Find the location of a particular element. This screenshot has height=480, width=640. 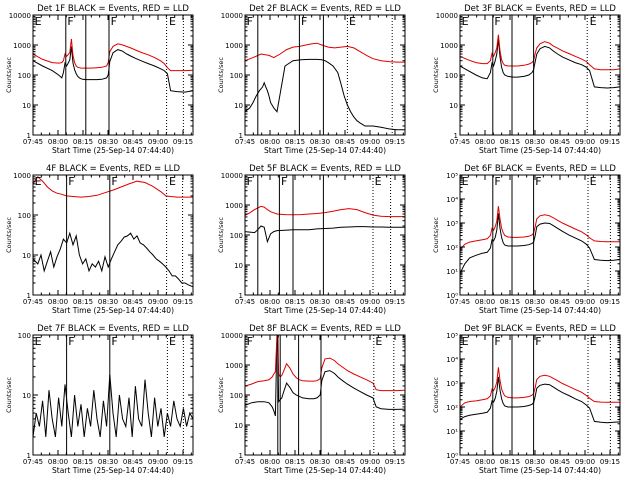

y-tick-label: 10⁵ is located at coordinates (452, 176).